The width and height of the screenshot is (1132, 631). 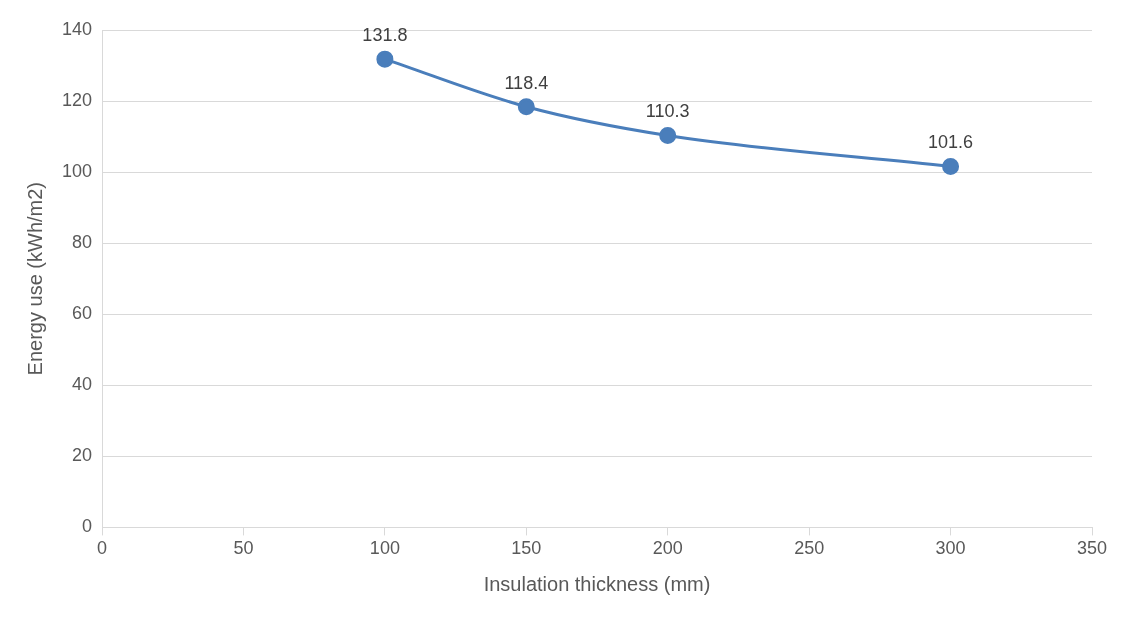 What do you see at coordinates (87, 526) in the screenshot?
I see `y-tick-label: 0` at bounding box center [87, 526].